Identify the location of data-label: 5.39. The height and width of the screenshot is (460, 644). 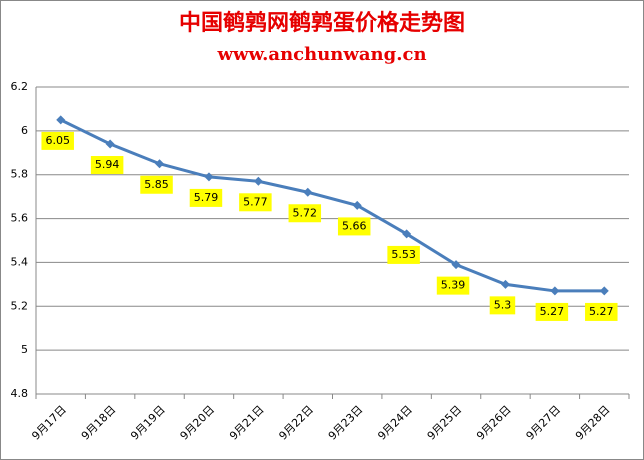
(453, 285).